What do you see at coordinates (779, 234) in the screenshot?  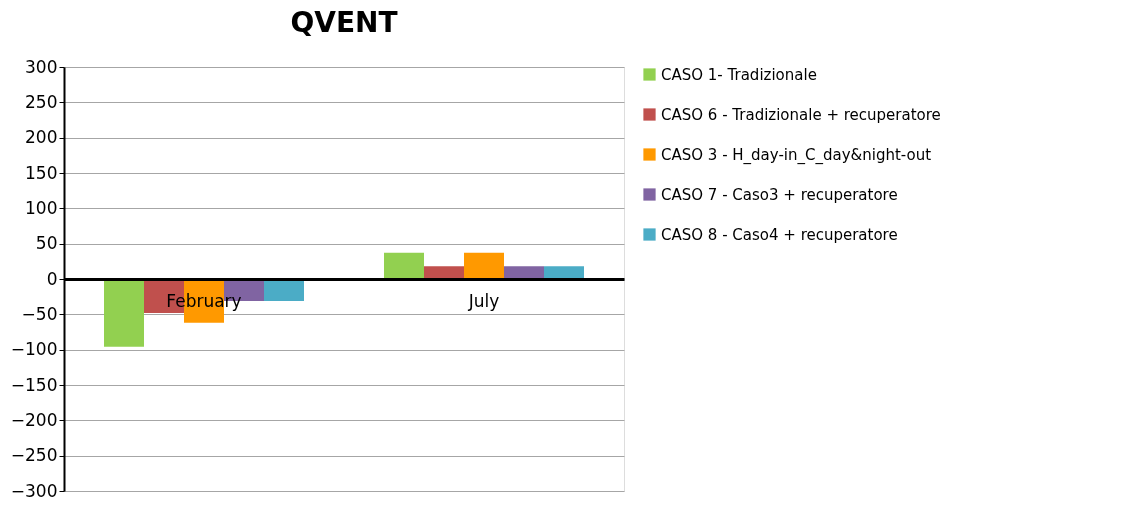 I see `legend-label: CASO 8 - Caso4 + recuperatore` at bounding box center [779, 234].